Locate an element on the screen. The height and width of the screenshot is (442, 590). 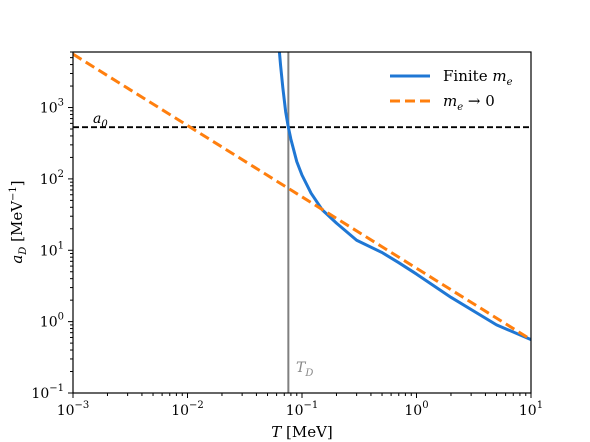
legend-label-massless: me → 0 is located at coordinates (469, 102).